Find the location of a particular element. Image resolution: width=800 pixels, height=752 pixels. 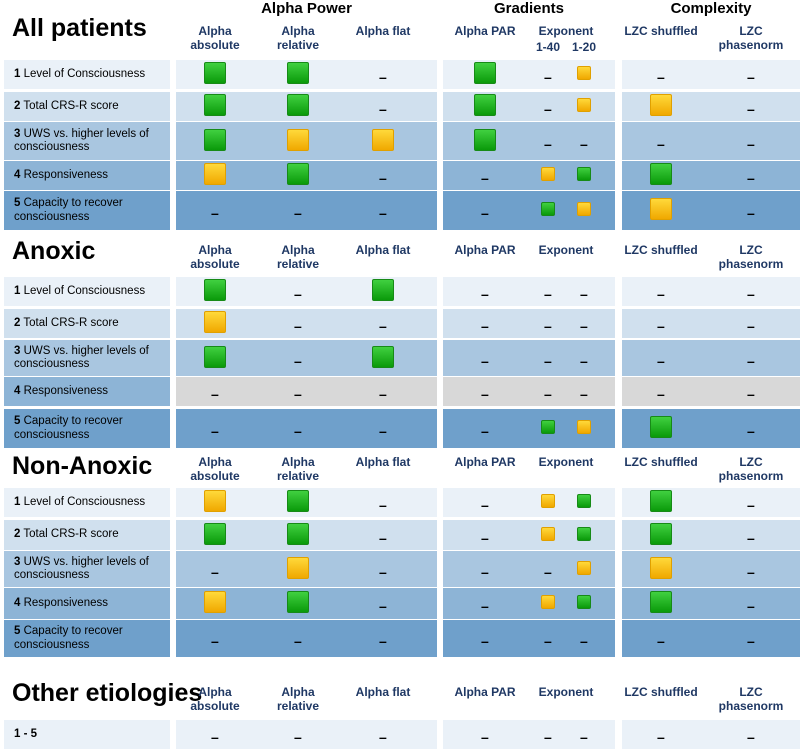

row-label-text: 3 UWS vs. higher levels of consciousness is located at coordinates (92, 358).